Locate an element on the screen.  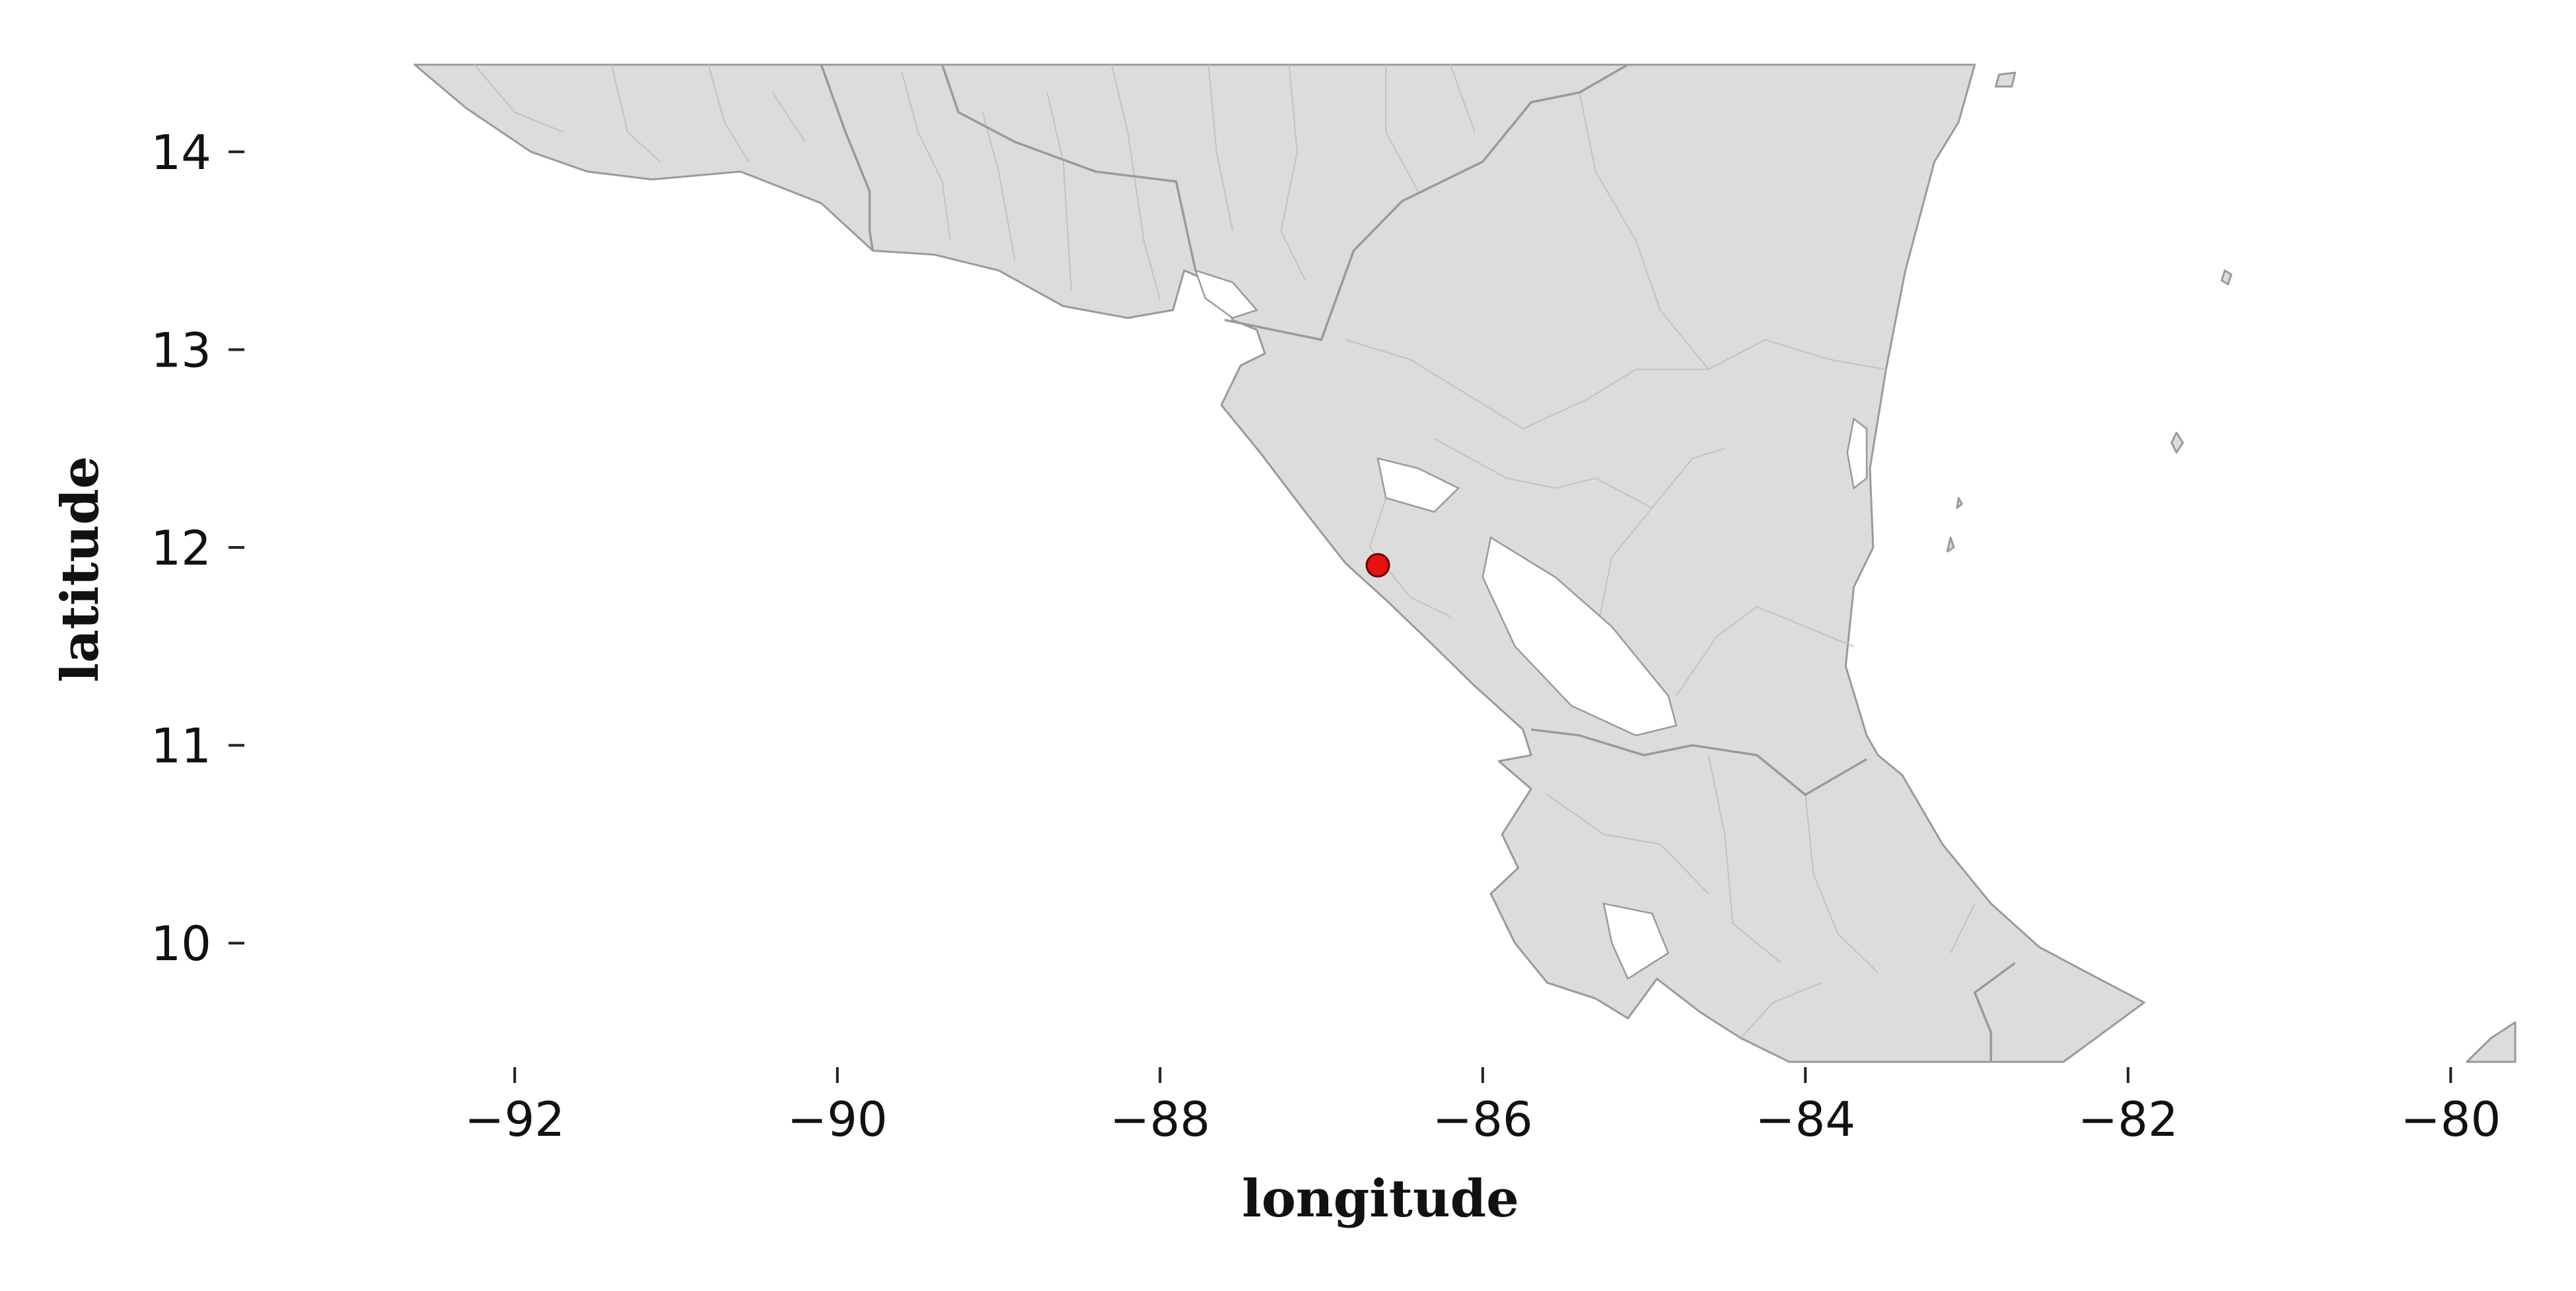
marker-layer is located at coordinates (1377, 565).